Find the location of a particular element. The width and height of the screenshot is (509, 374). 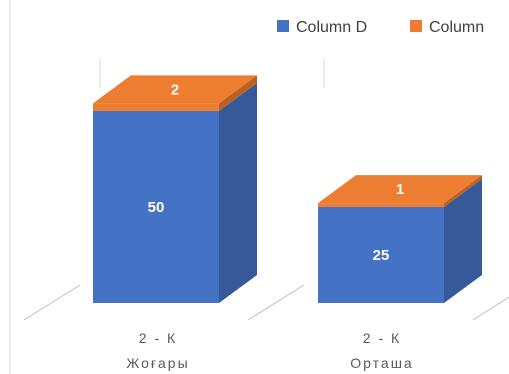

bar-top-cat1-series2 is located at coordinates (175, 89).